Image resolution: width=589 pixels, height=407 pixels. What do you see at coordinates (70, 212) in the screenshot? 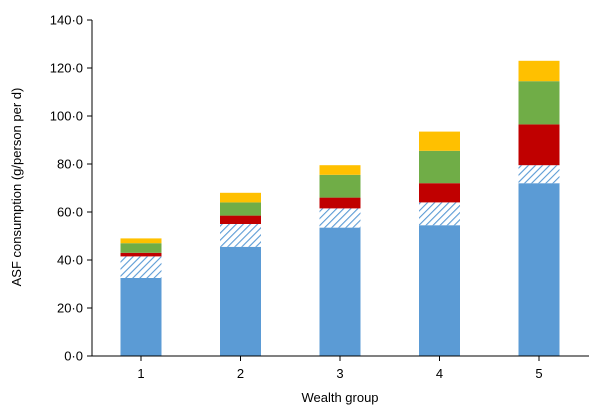
I see `y-tick-label: 60·0` at bounding box center [70, 212].